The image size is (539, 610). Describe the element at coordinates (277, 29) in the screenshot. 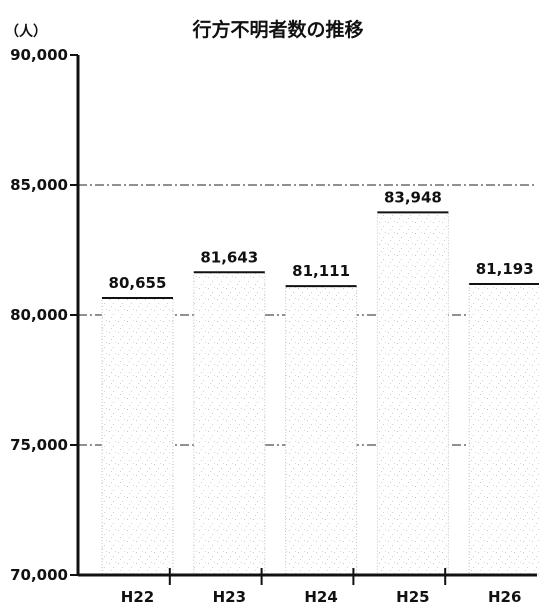

I see `chart-title: 行方不明者数の推移` at that location.